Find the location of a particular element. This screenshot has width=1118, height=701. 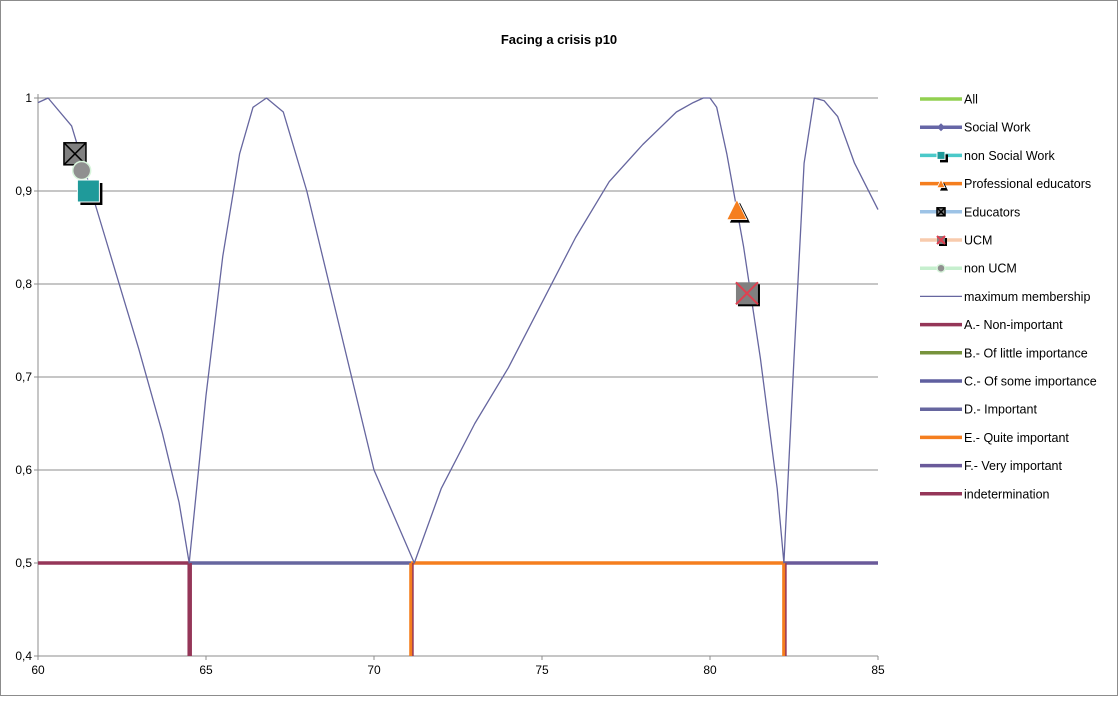

legend-label: non UCM is located at coordinates (990, 269).